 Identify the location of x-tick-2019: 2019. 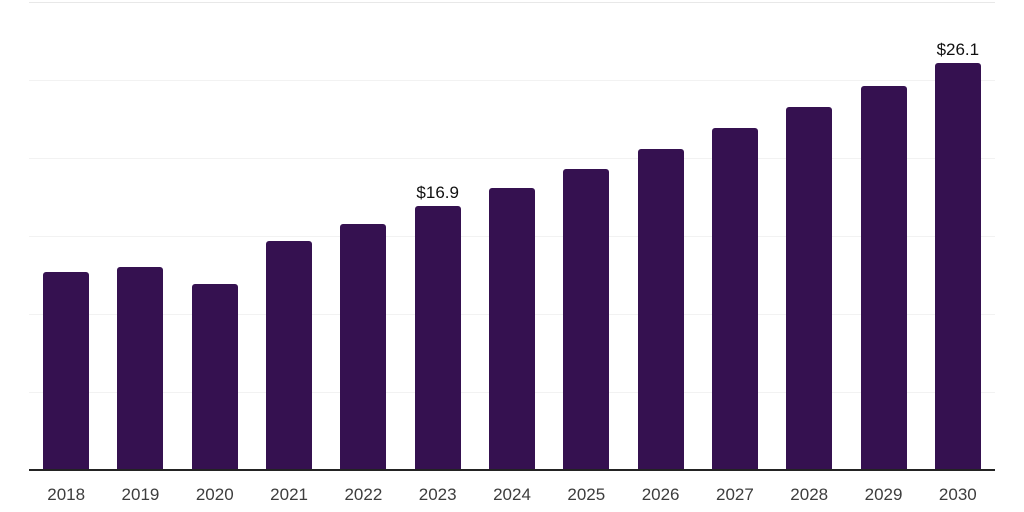
(140, 494).